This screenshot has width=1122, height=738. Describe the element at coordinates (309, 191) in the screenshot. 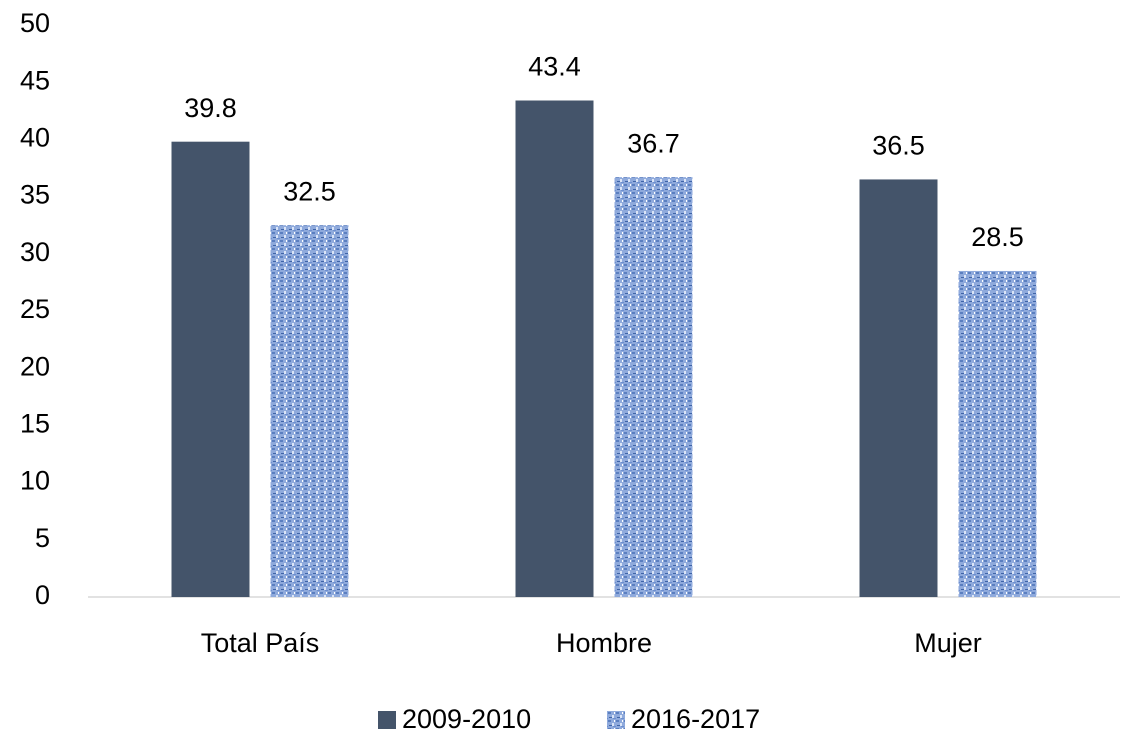

I see `data-label: 32.5` at that location.